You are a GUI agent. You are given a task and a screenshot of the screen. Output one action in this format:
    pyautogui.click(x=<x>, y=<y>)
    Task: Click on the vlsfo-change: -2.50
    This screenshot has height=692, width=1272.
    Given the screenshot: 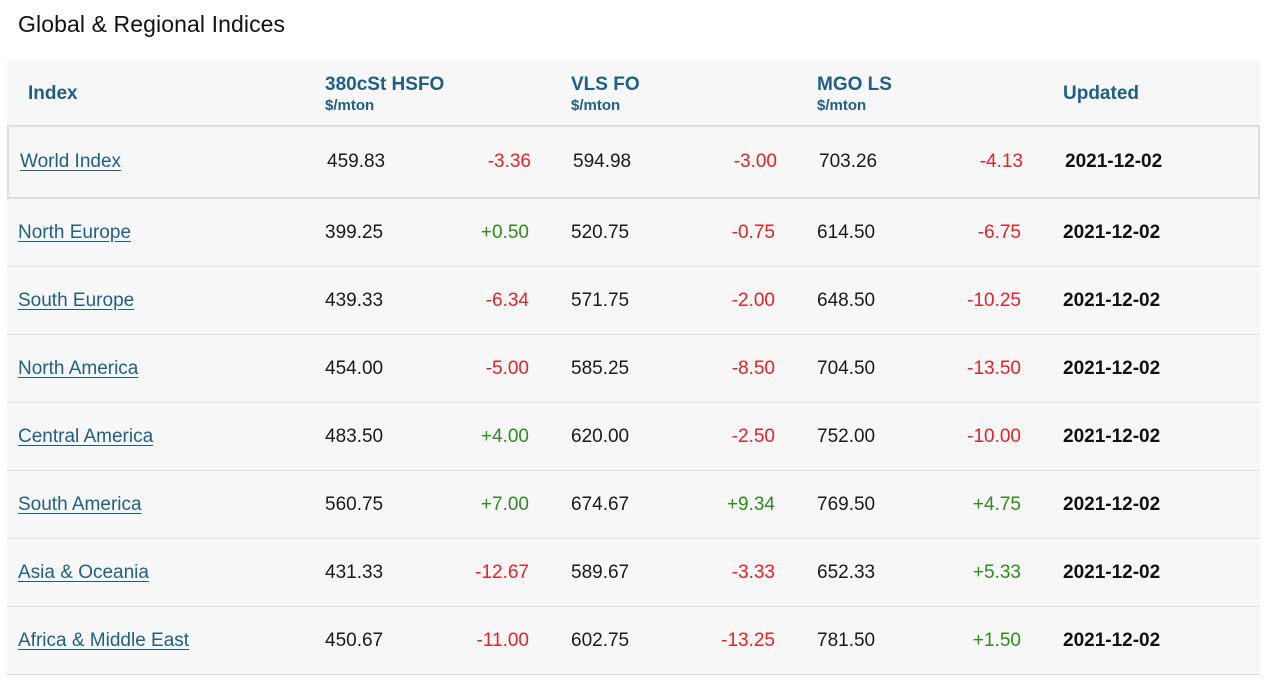 What is the action you would take?
    pyautogui.click(x=753, y=436)
    